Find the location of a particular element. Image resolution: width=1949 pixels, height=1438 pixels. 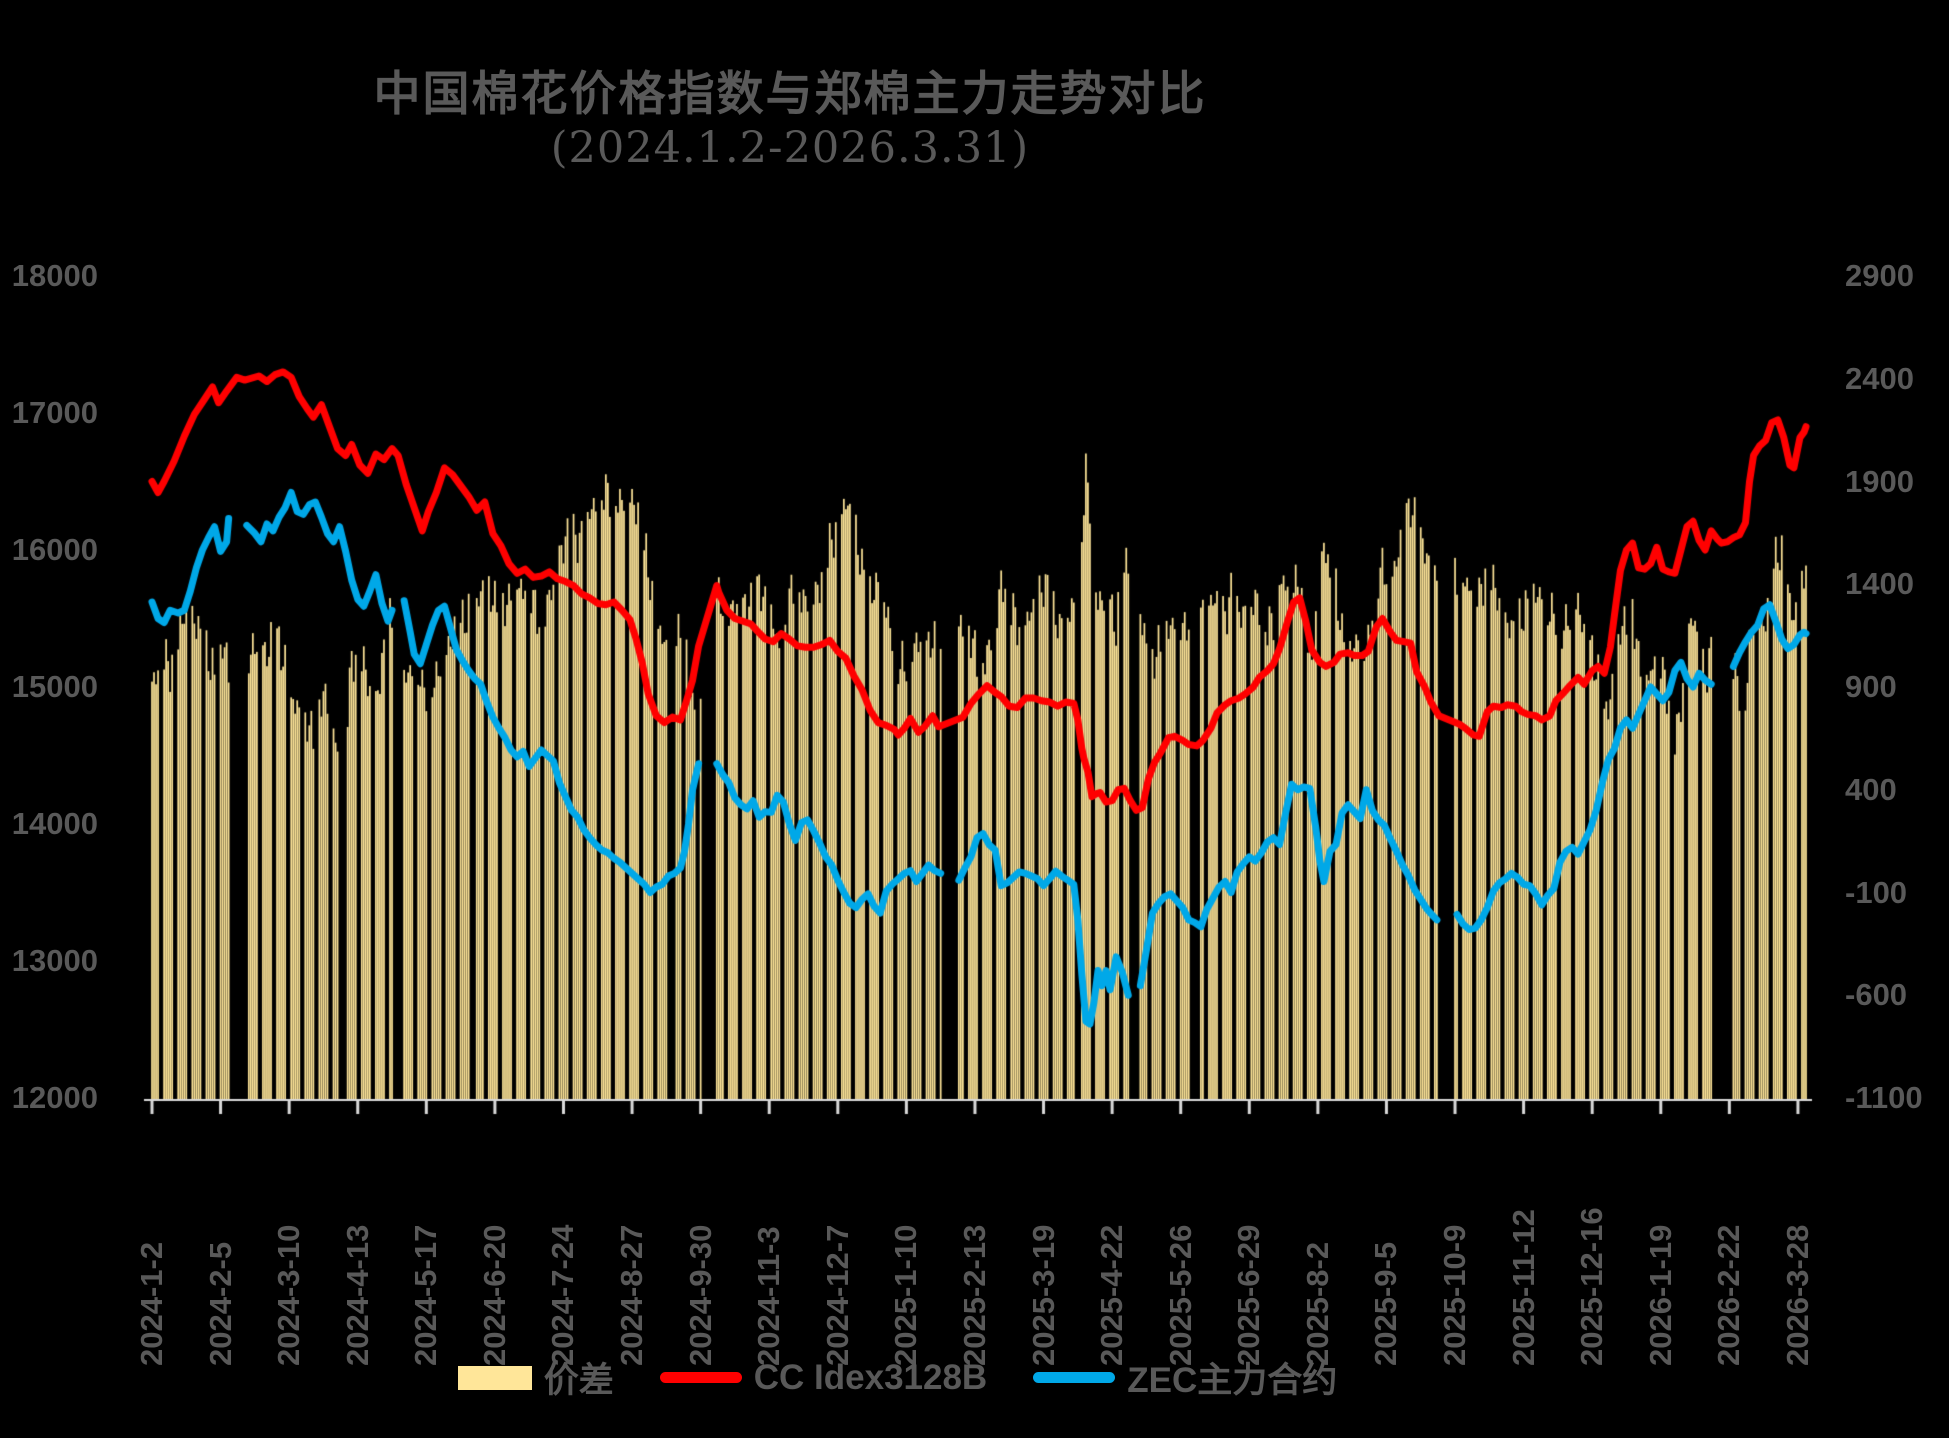

y-axis-label-left-17000: 17000 is located at coordinates (54, 412).